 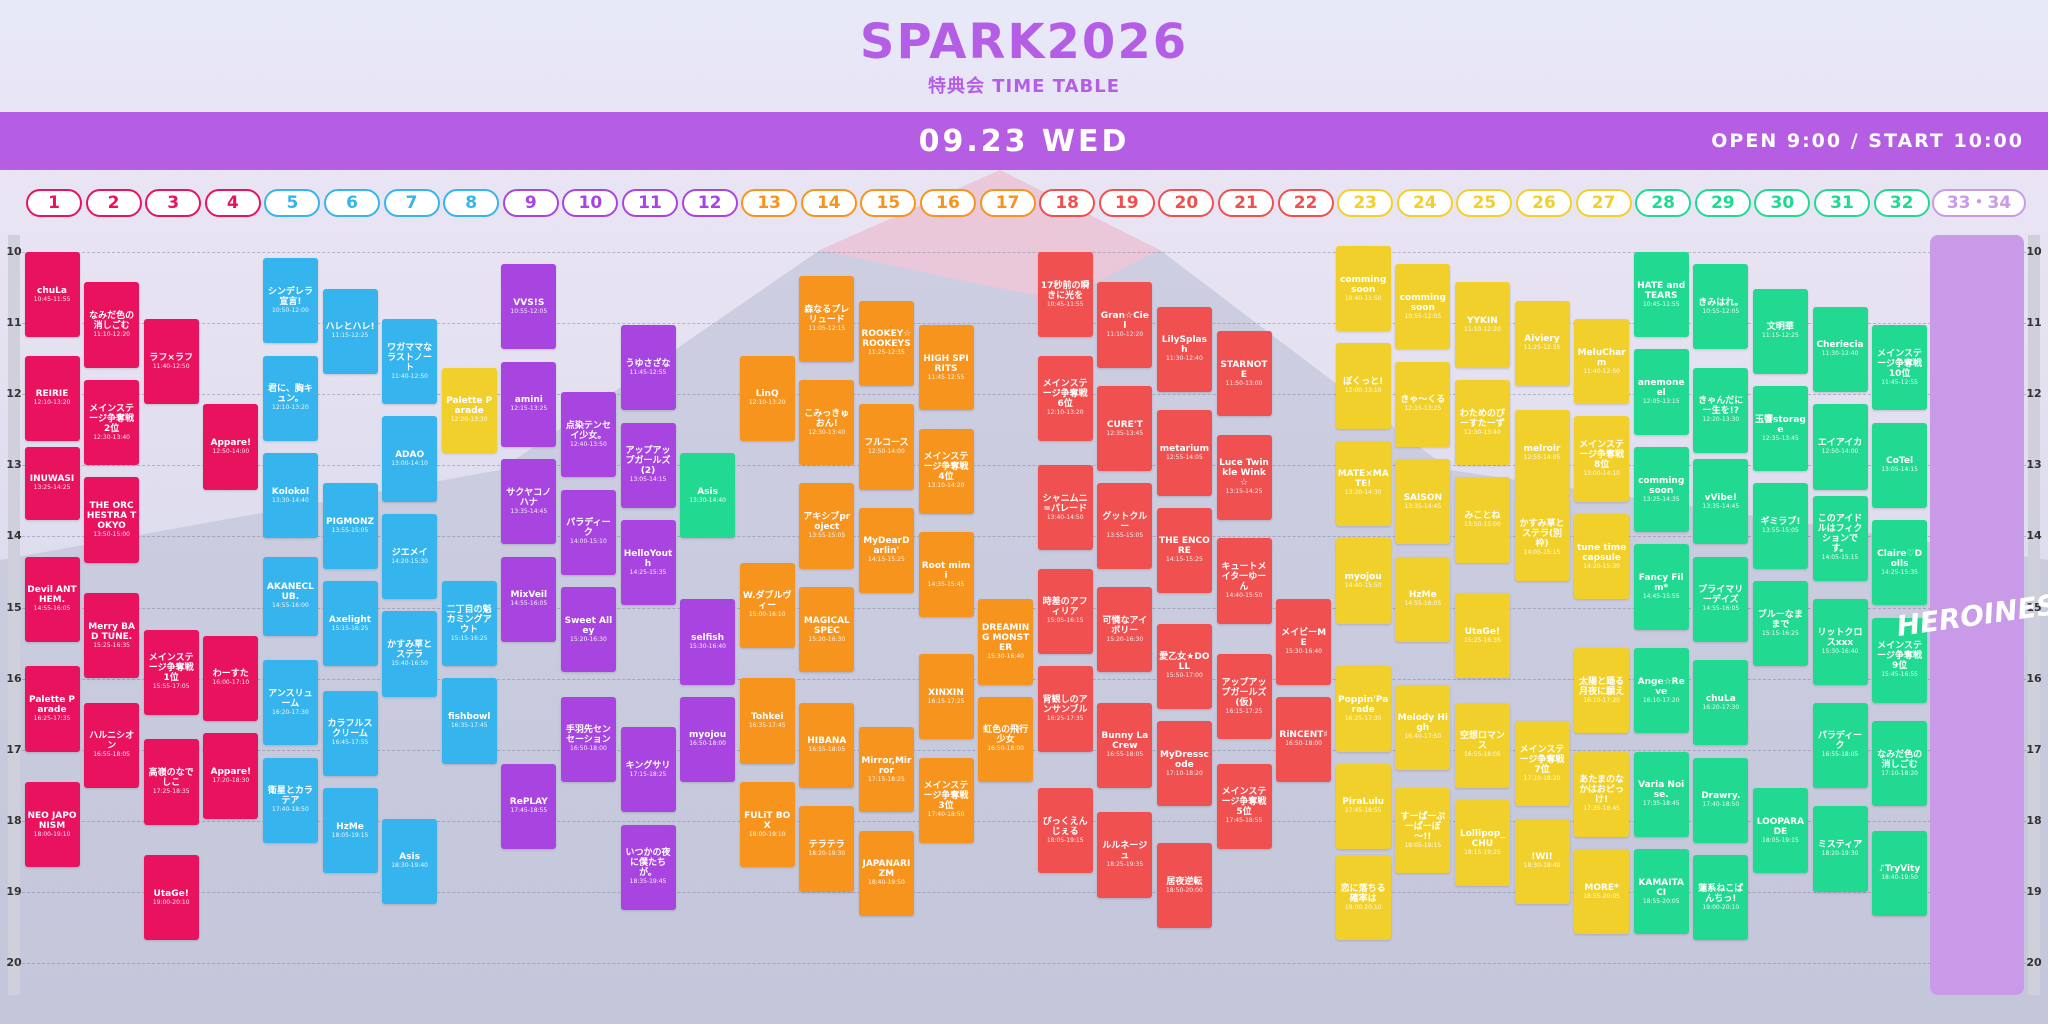 I want to click on artist-name: 衛星とカラテア, so click(x=290, y=796).